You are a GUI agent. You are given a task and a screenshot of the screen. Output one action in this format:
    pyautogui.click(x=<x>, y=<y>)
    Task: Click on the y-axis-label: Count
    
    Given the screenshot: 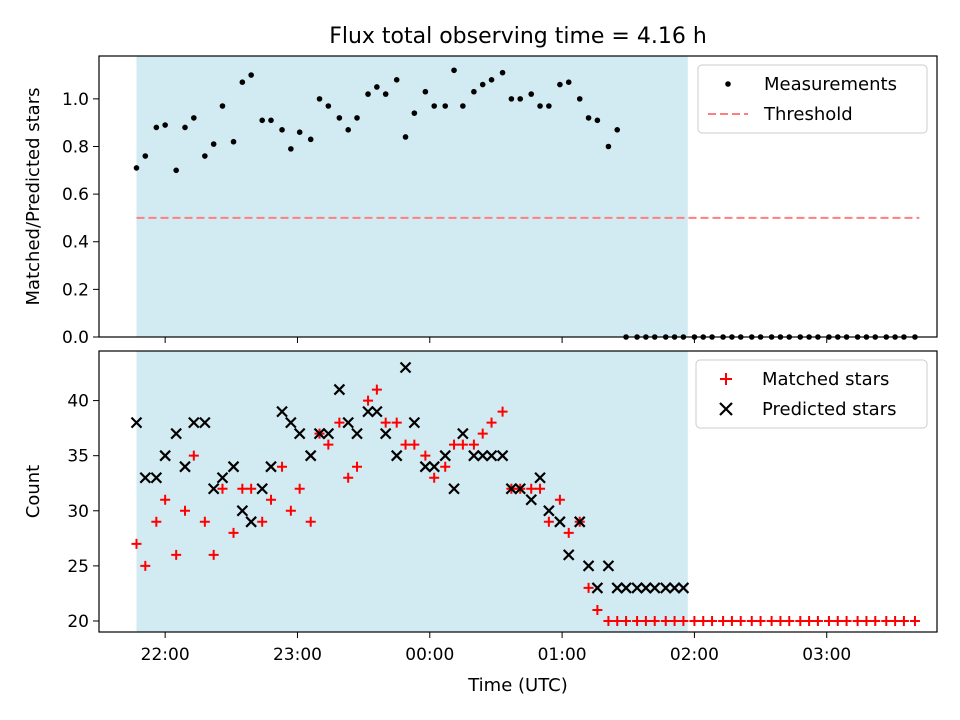 What is the action you would take?
    pyautogui.click(x=33, y=491)
    